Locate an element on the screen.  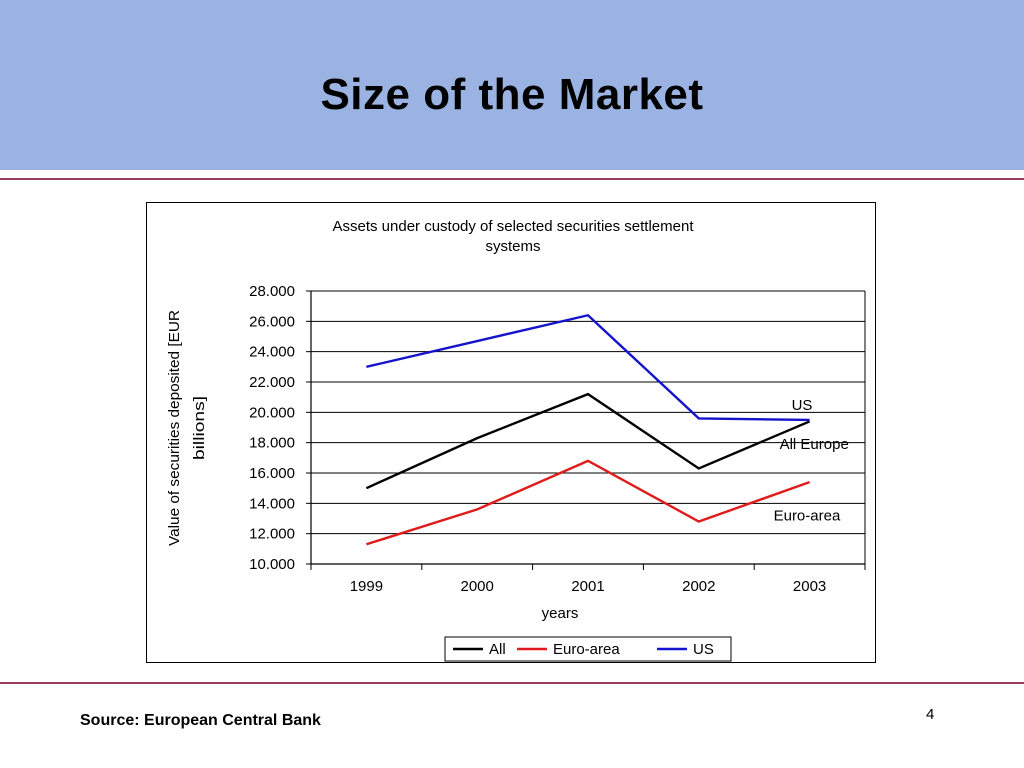
y-tick-label: 14.000 is located at coordinates (272, 503).